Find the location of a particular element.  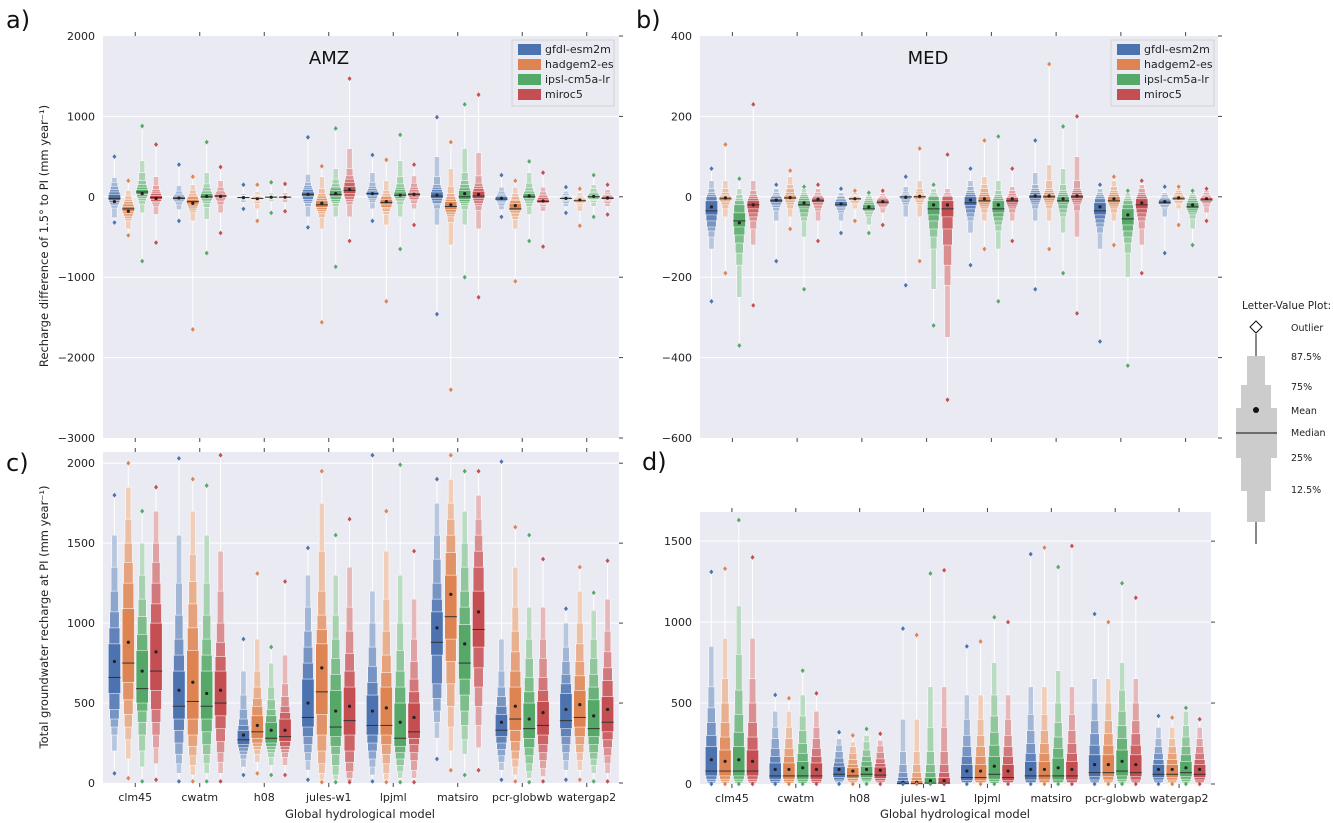

legend-swatch-miroc5 is located at coordinates (529, 94).